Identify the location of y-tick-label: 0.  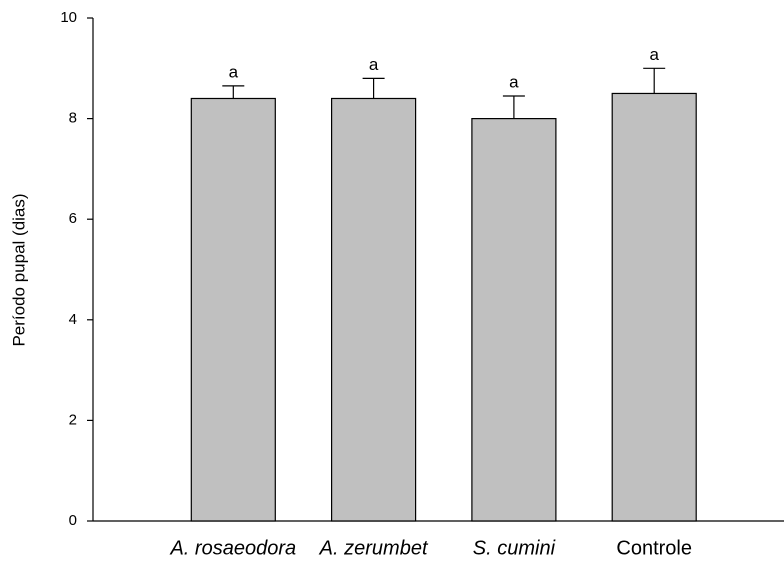
(73, 520).